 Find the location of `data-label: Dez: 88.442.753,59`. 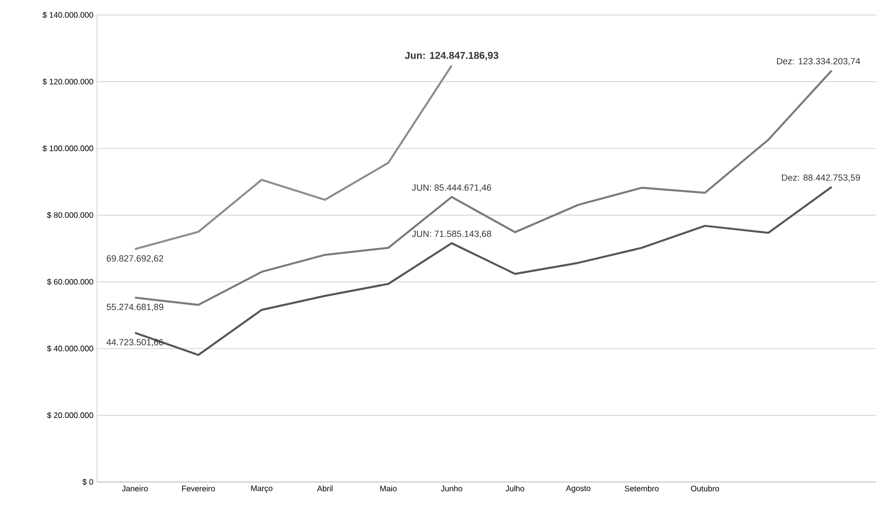

data-label: Dez: 88.442.753,59 is located at coordinates (821, 178).